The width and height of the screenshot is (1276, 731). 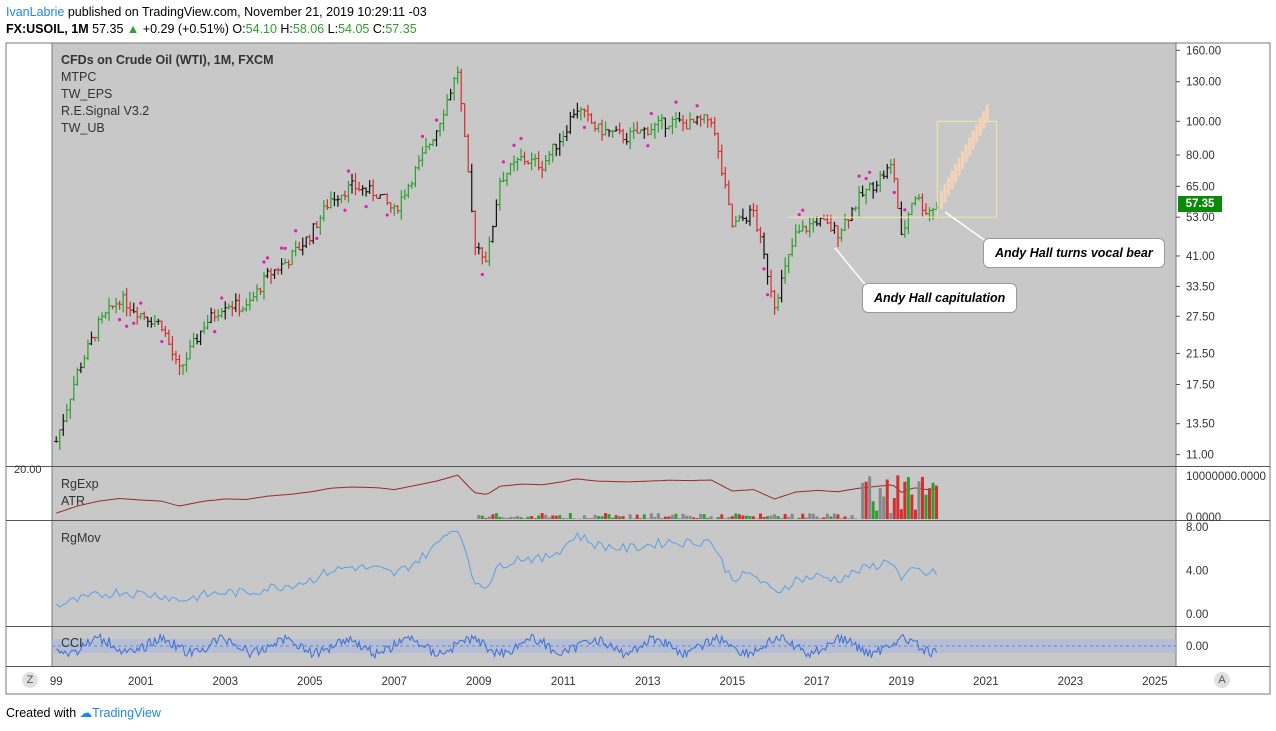 I want to click on main-series-label: CFDs on Crude Oil (WTI), 1M, FXCM, so click(x=167, y=60).